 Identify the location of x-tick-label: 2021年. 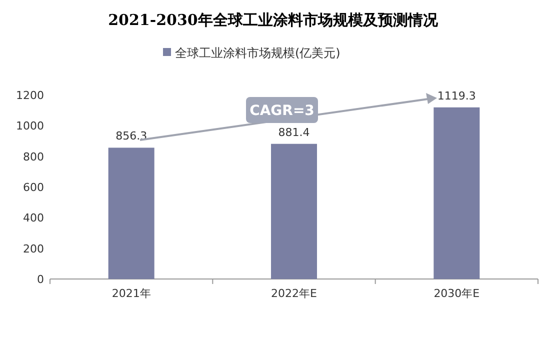
(131, 293).